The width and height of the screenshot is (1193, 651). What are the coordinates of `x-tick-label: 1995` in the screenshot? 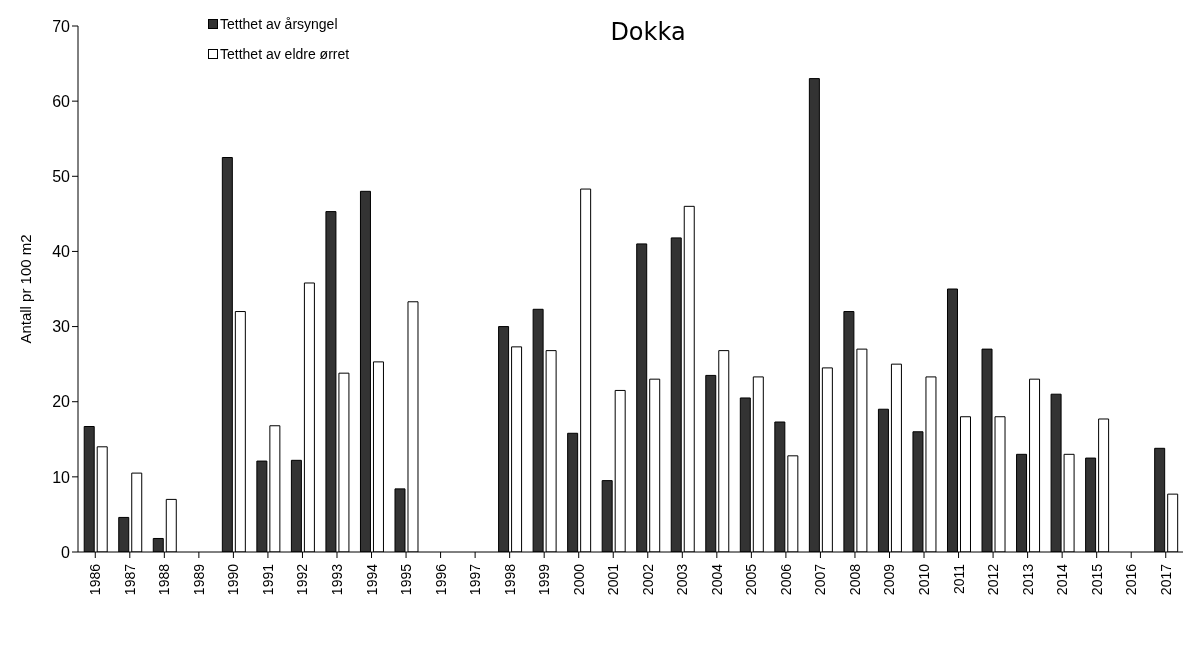 It's located at (406, 579).